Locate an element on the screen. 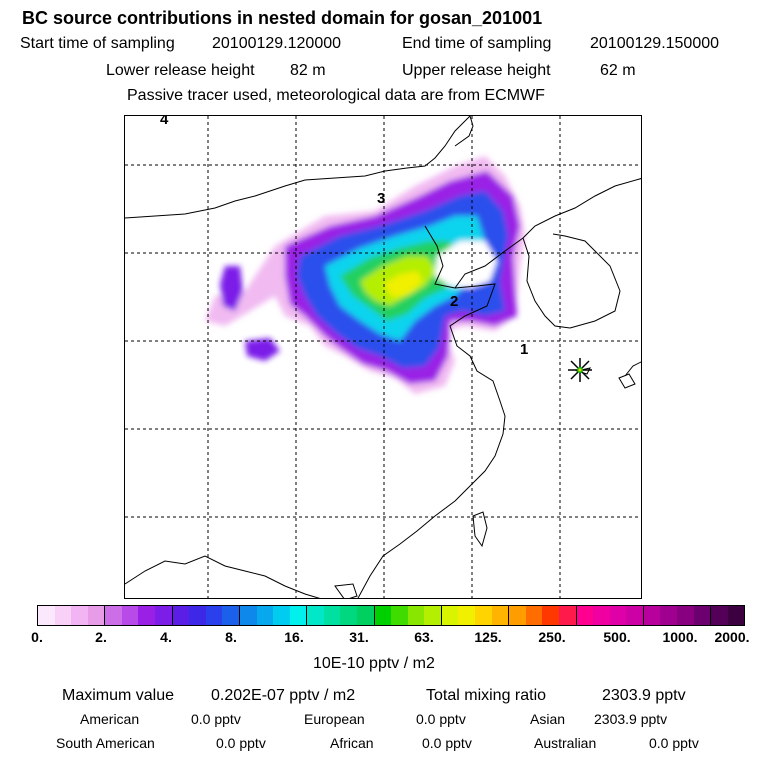 The image size is (768, 768). china-coast is located at coordinates (431, 411).